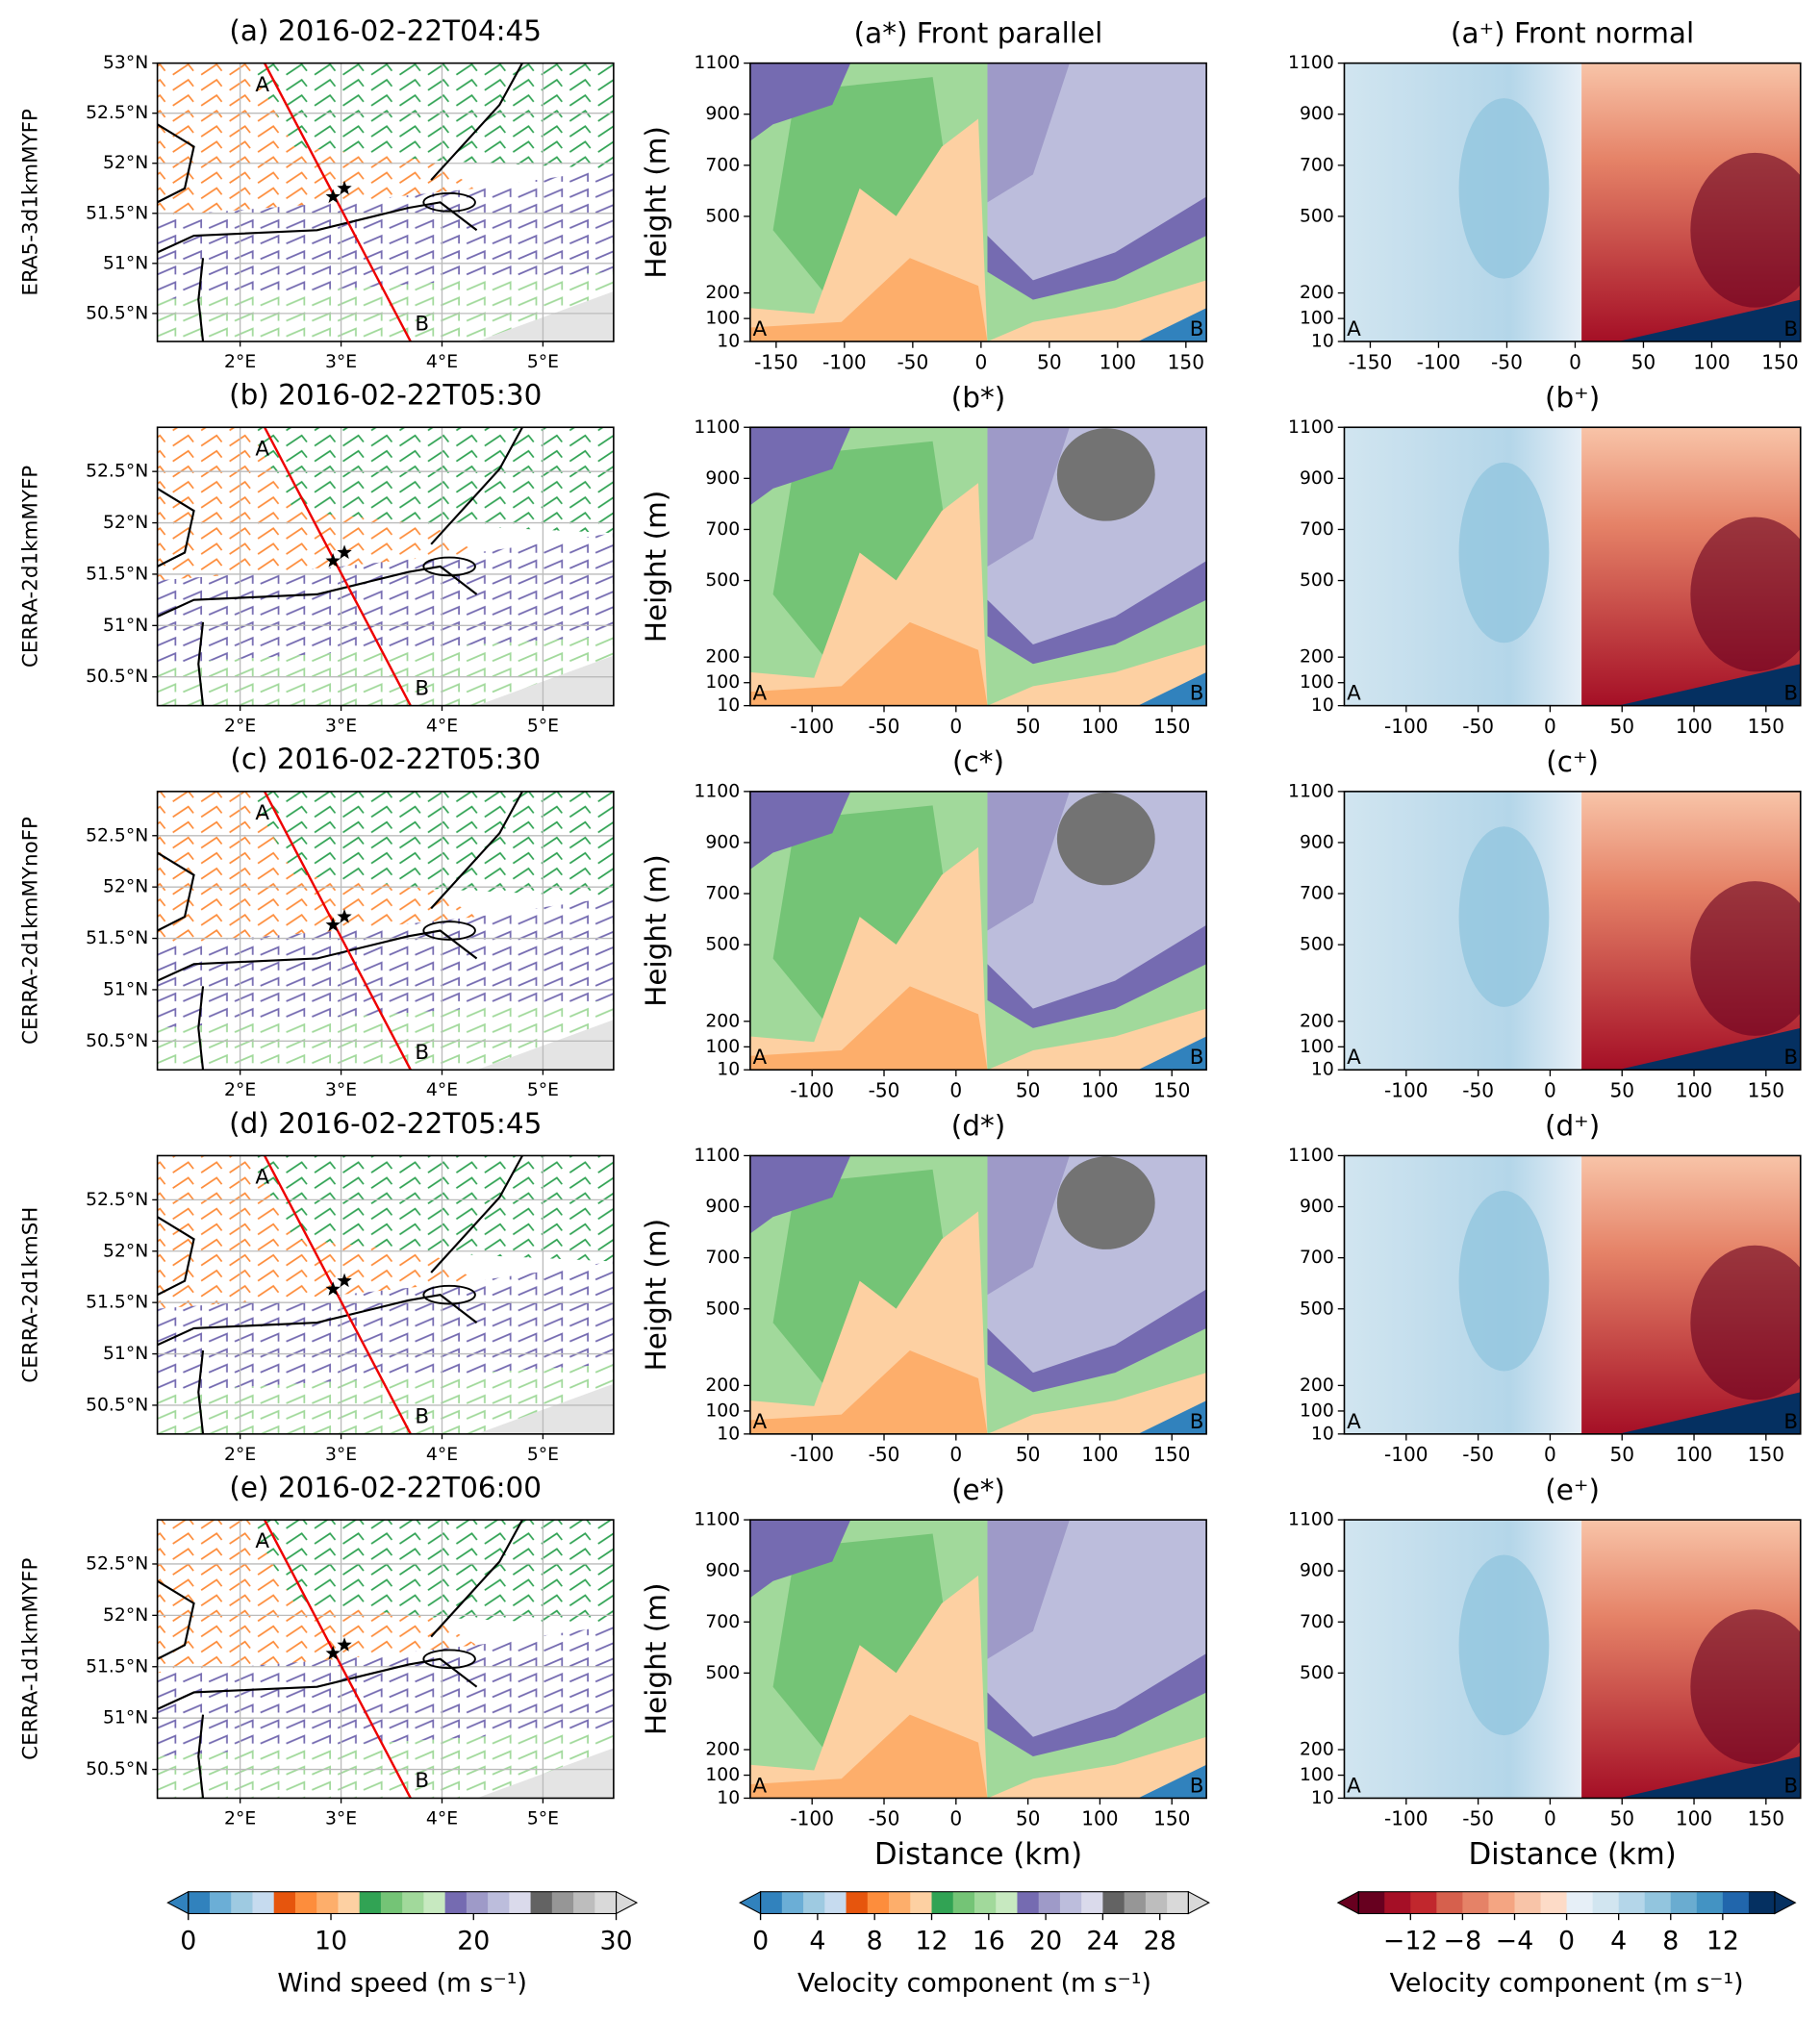 This screenshot has width=1820, height=2018. Describe the element at coordinates (875, 1940) in the screenshot. I see `colorbar-tick-label: 8` at that location.